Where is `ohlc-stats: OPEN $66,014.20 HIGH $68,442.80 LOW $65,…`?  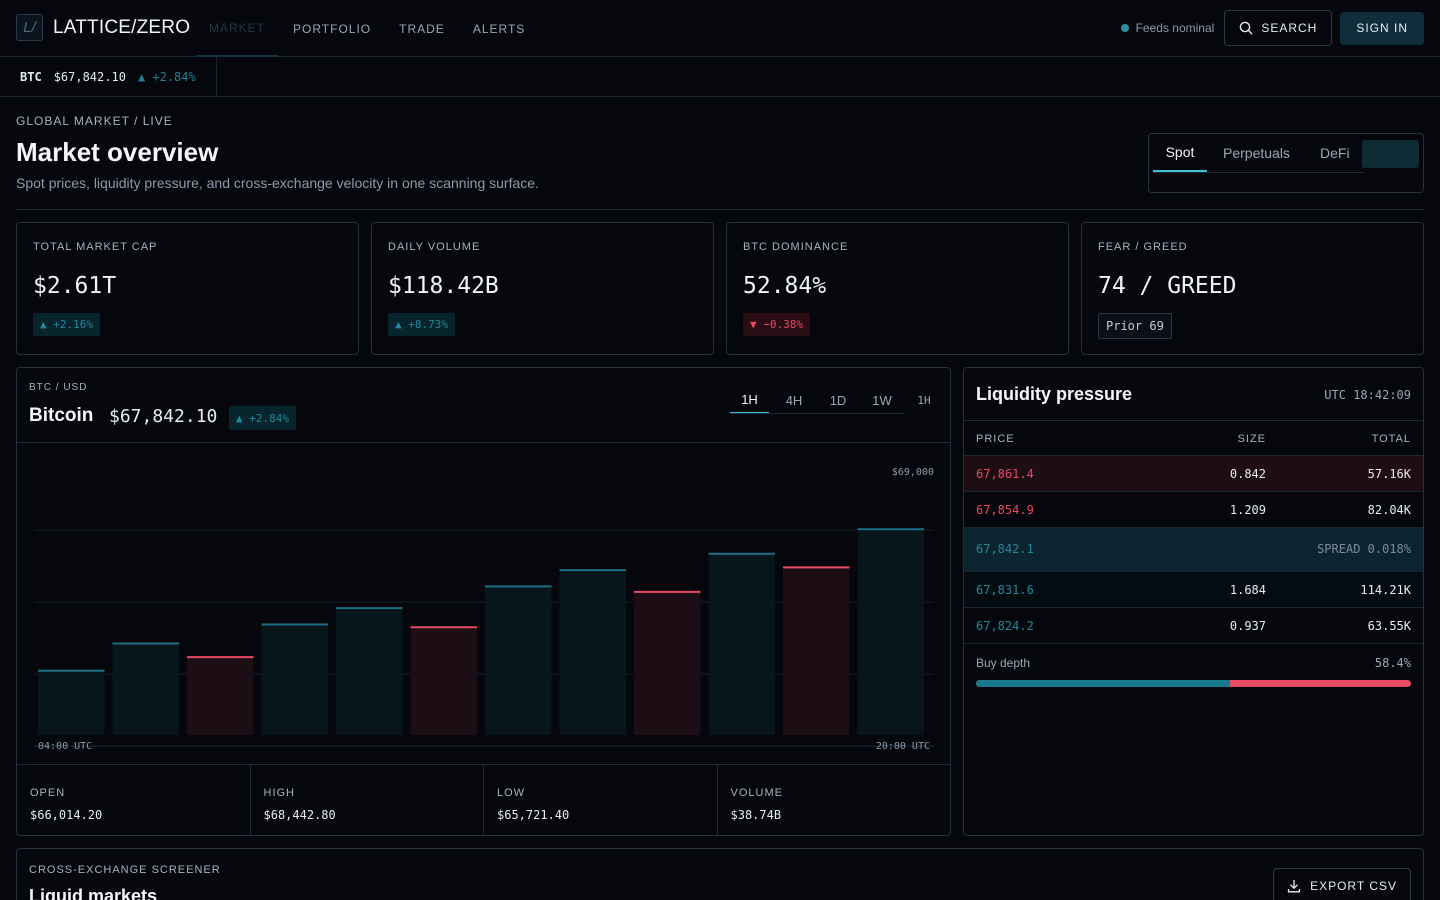
ohlc-stats: OPEN $66,014.20 HIGH $68,442.80 LOW $65,… is located at coordinates (483, 799).